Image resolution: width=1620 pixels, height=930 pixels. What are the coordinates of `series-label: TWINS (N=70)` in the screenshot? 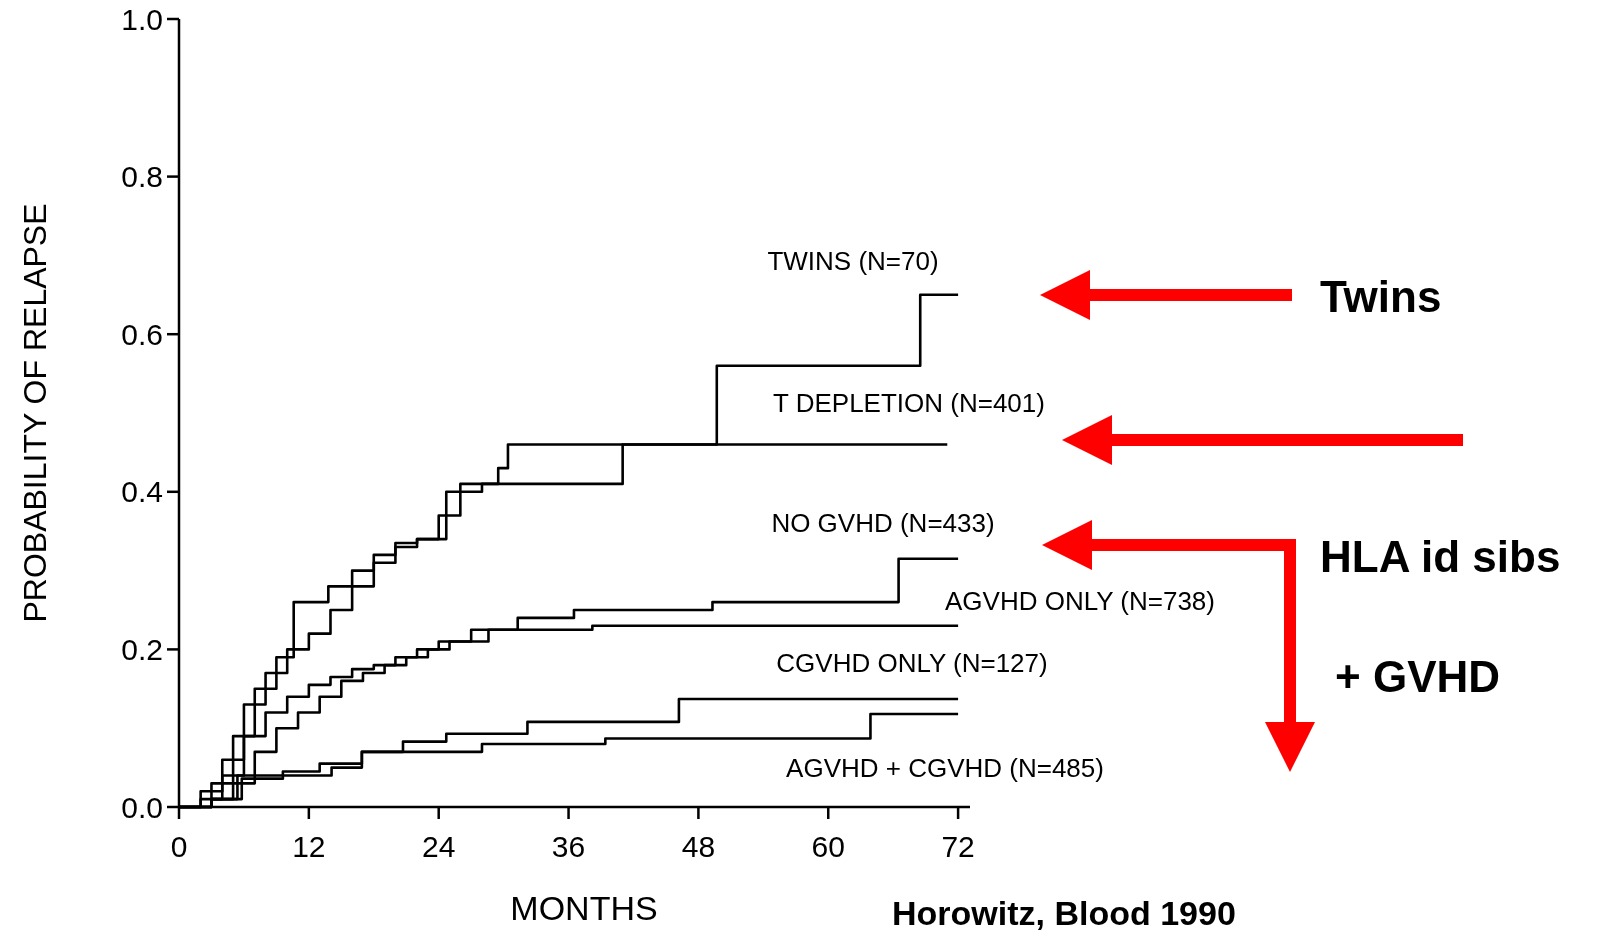 It's located at (853, 261).